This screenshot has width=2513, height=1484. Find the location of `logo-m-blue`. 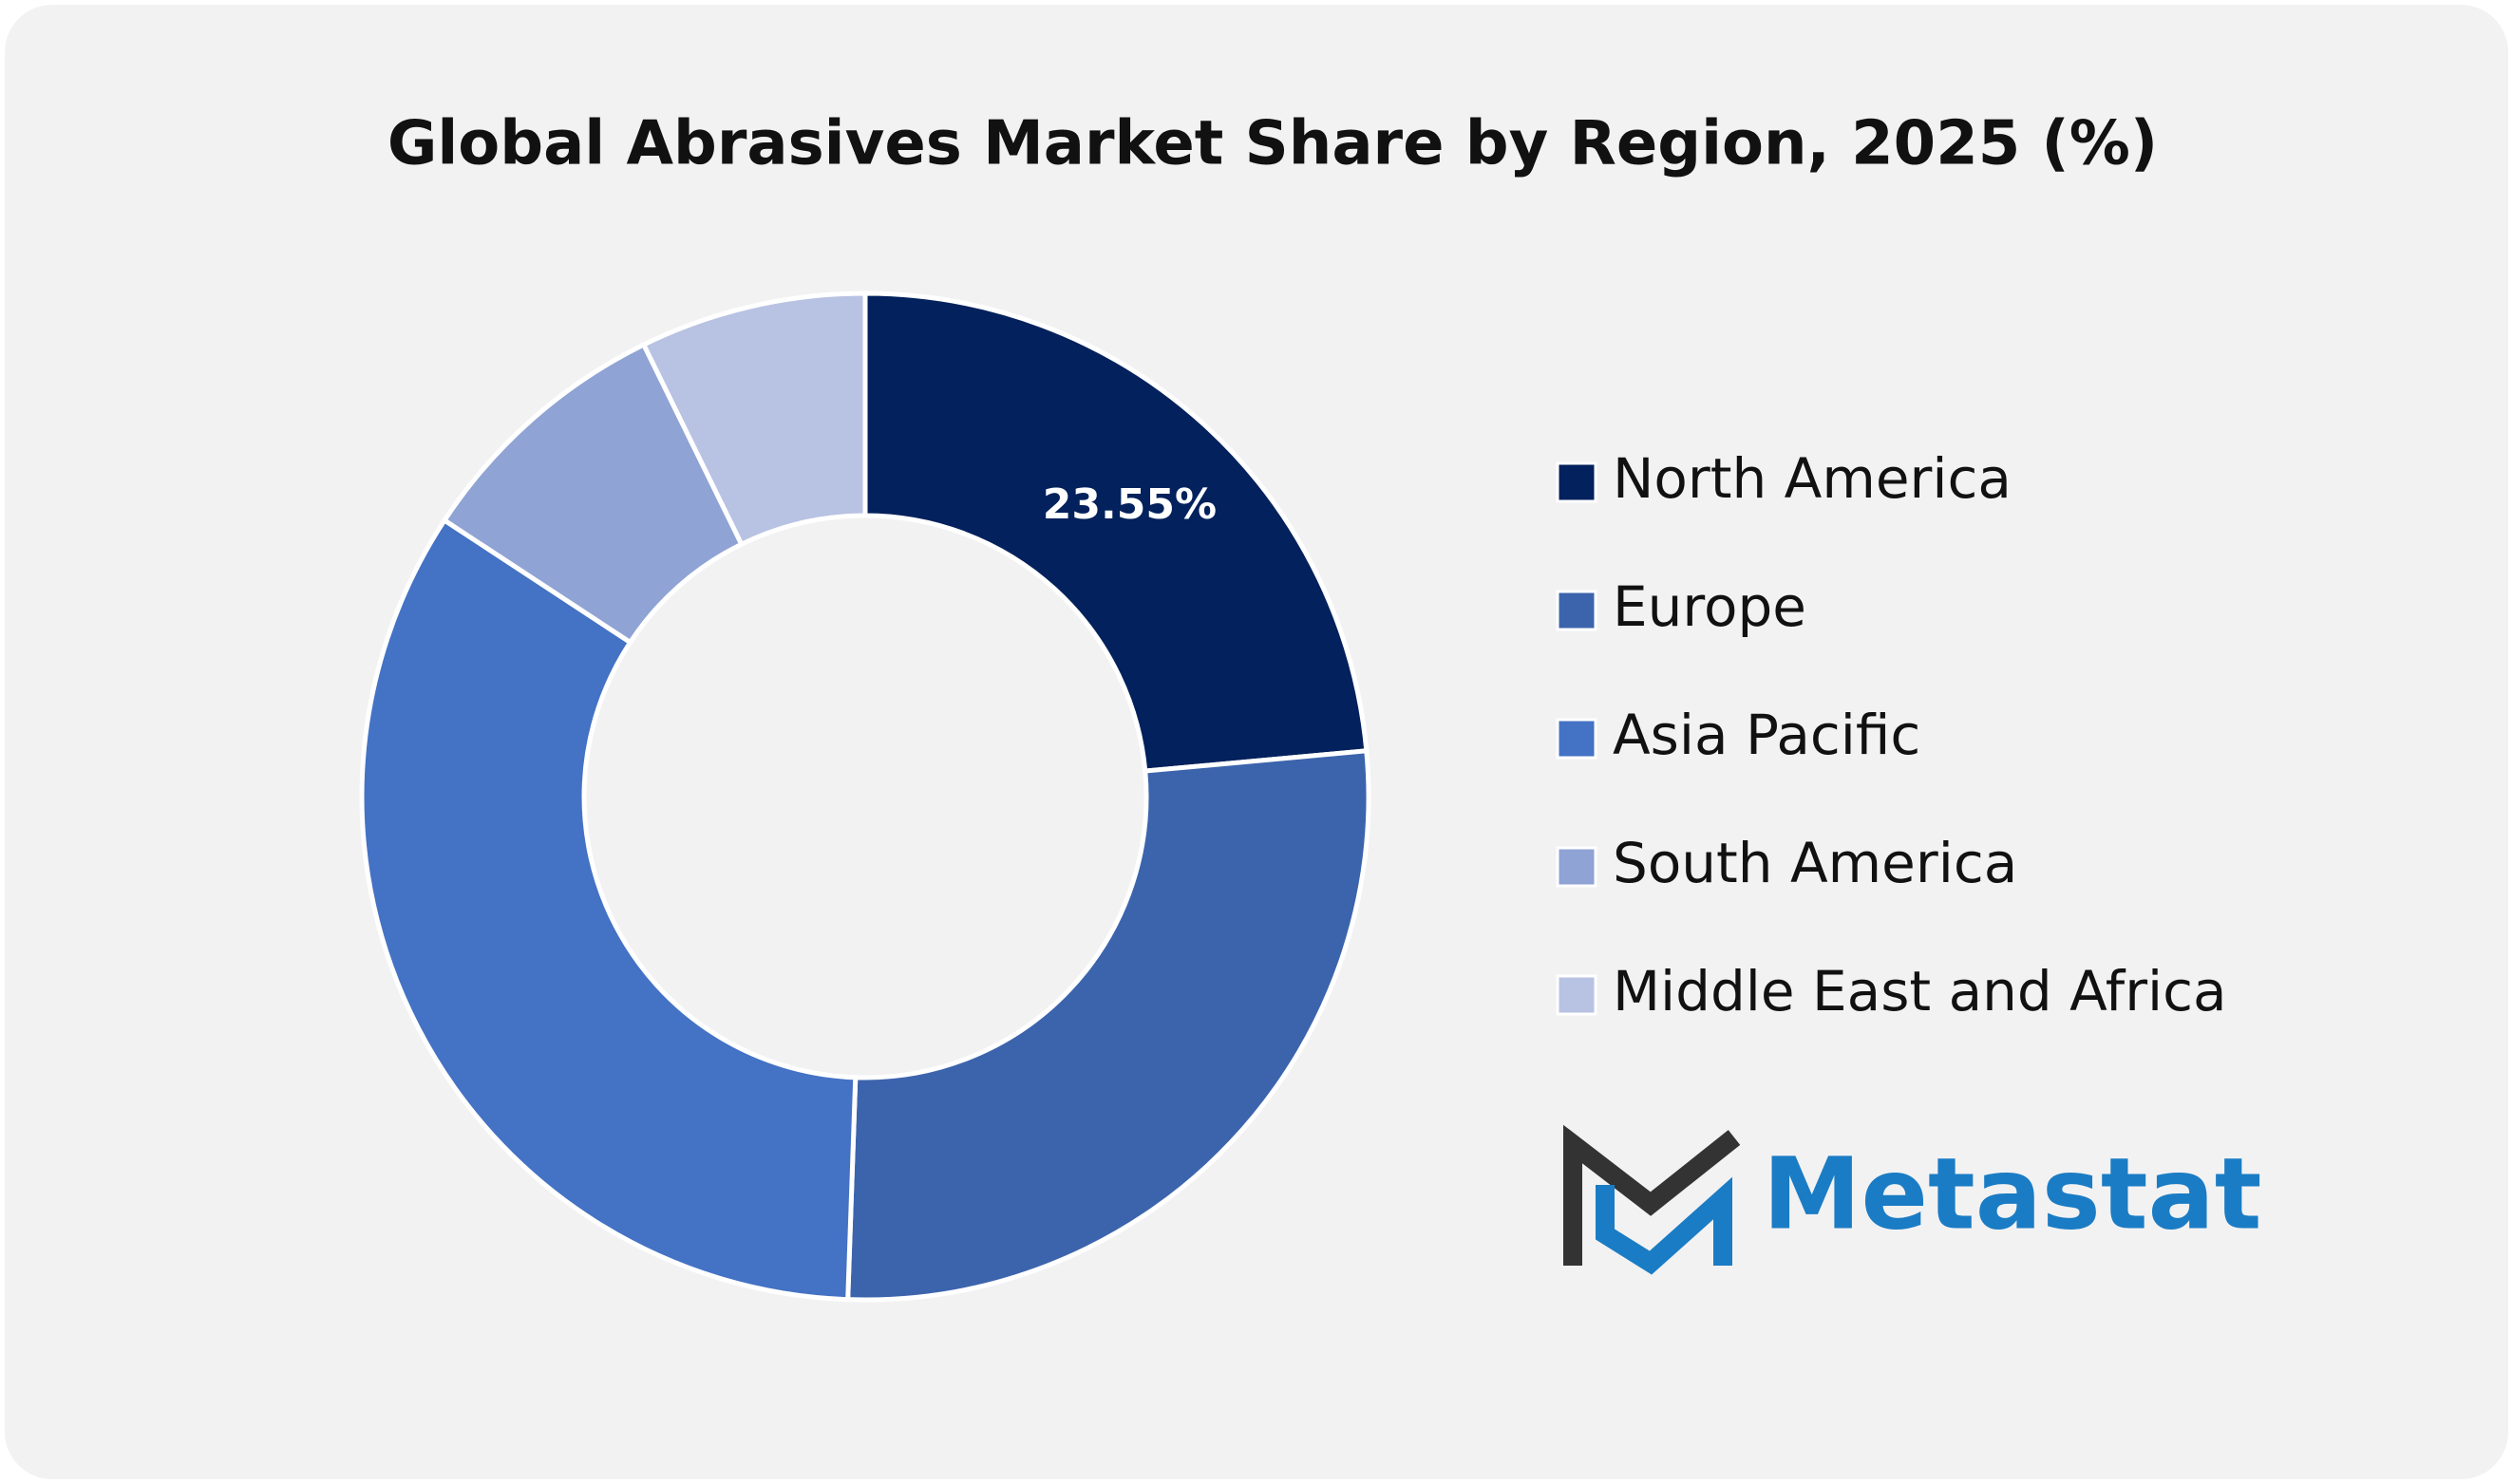

logo-m-blue is located at coordinates (1664, 1225).